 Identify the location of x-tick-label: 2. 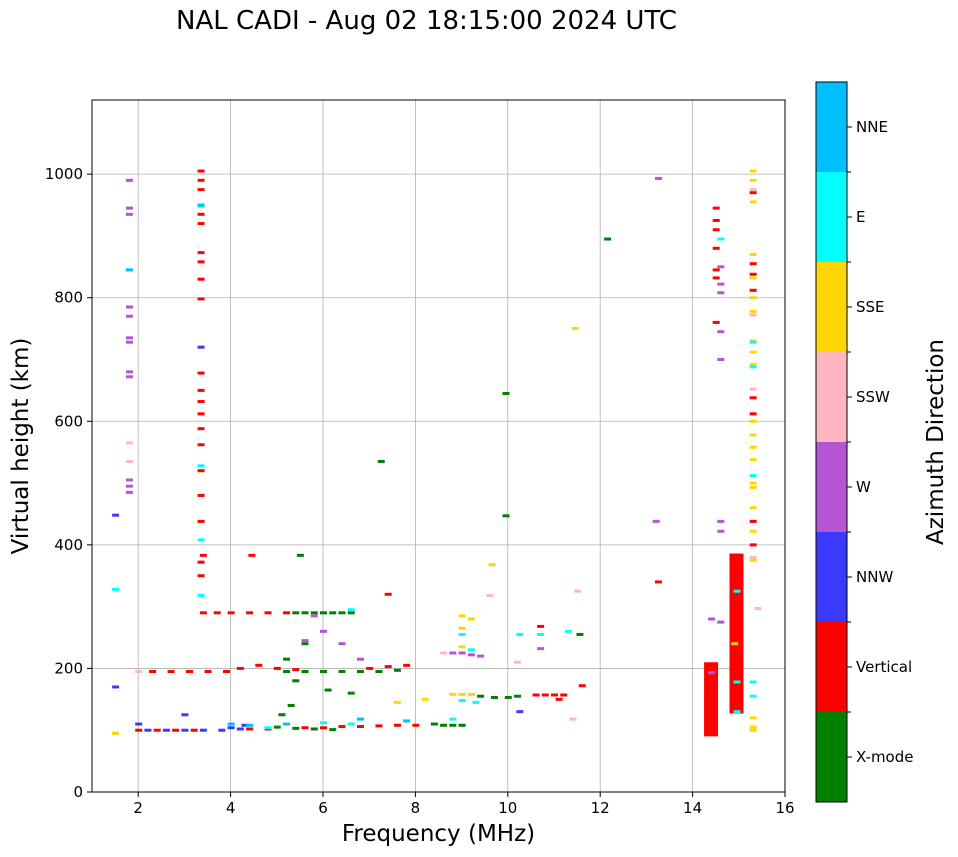
(138, 808).